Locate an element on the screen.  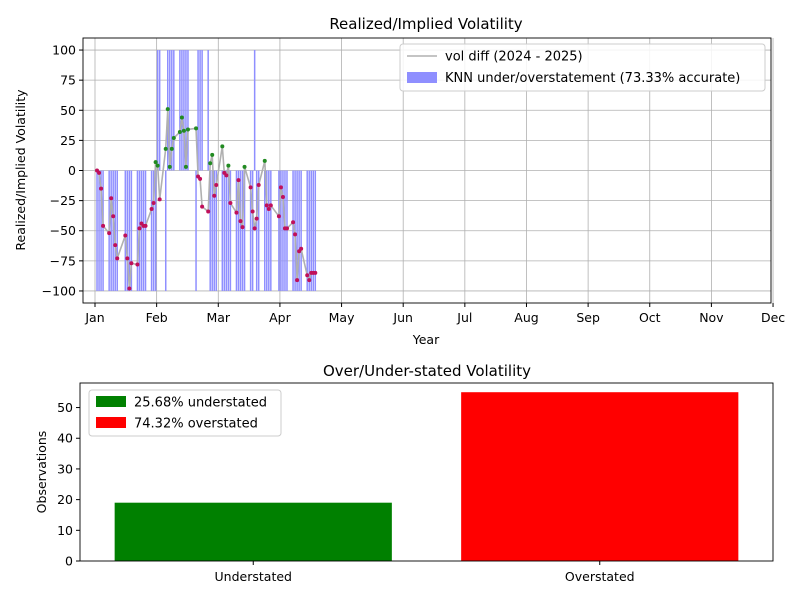
chart1-legend-box is located at coordinates (582, 67).